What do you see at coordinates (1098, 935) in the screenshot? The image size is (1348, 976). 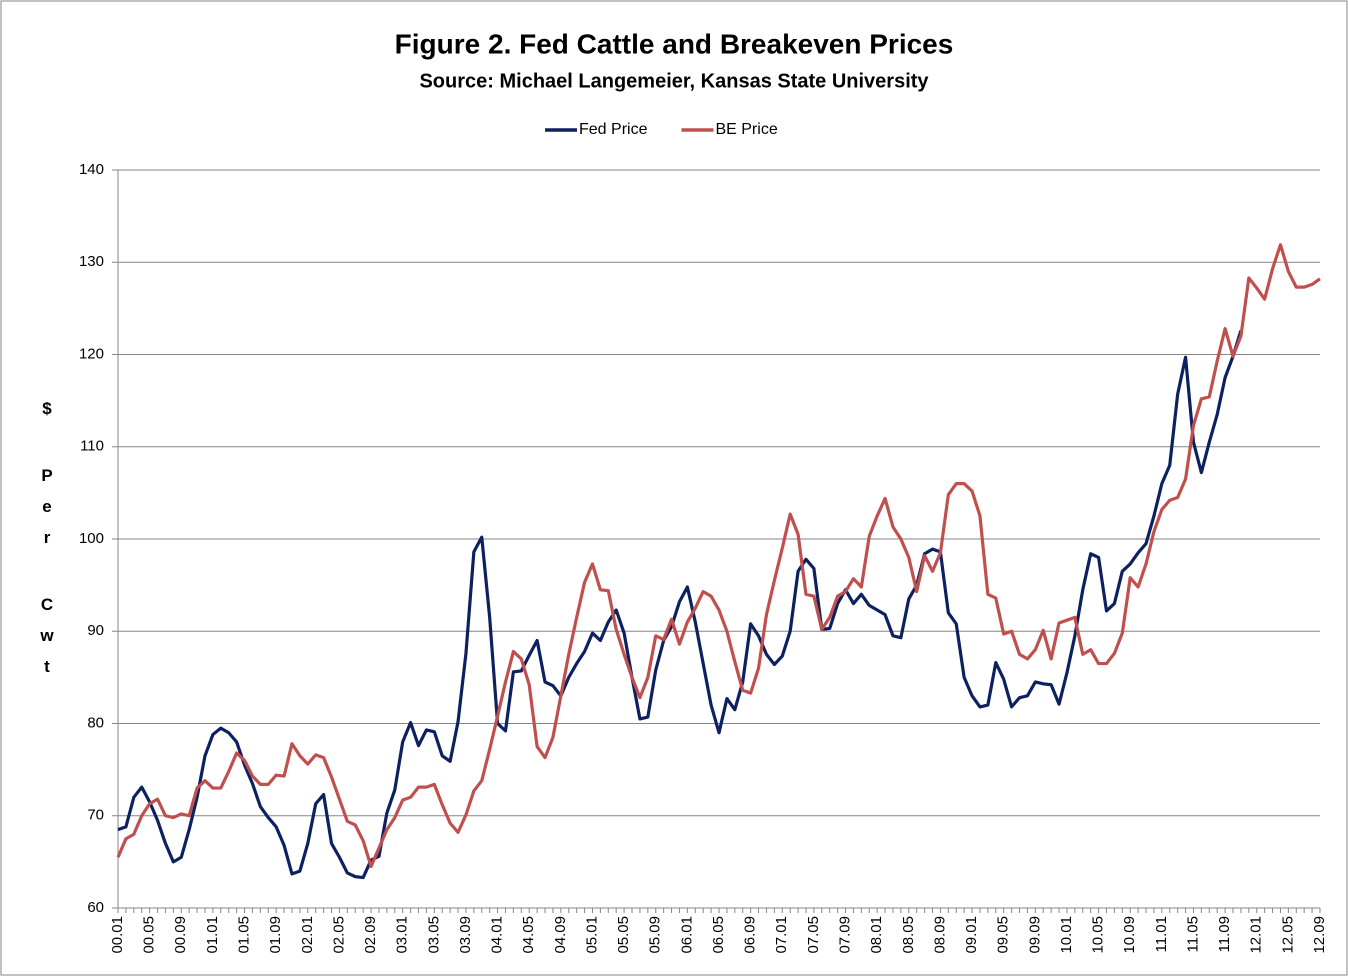 I see `x-tick-label: 10.05` at bounding box center [1098, 935].